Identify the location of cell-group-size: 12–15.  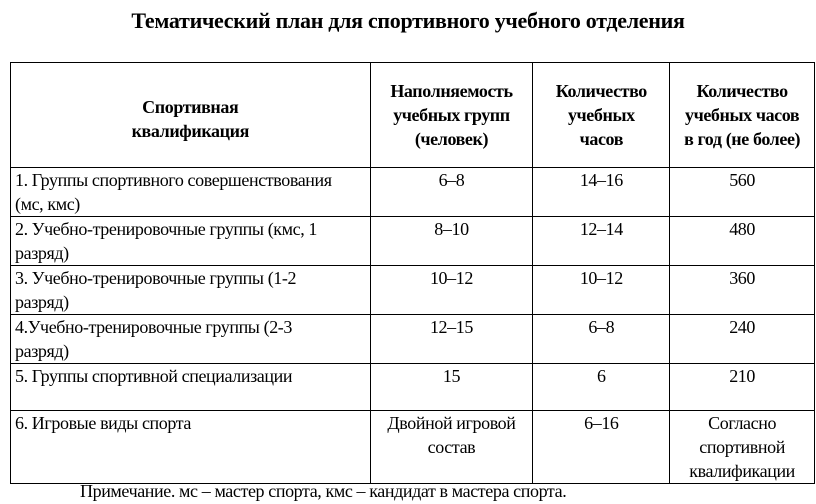
(451, 339).